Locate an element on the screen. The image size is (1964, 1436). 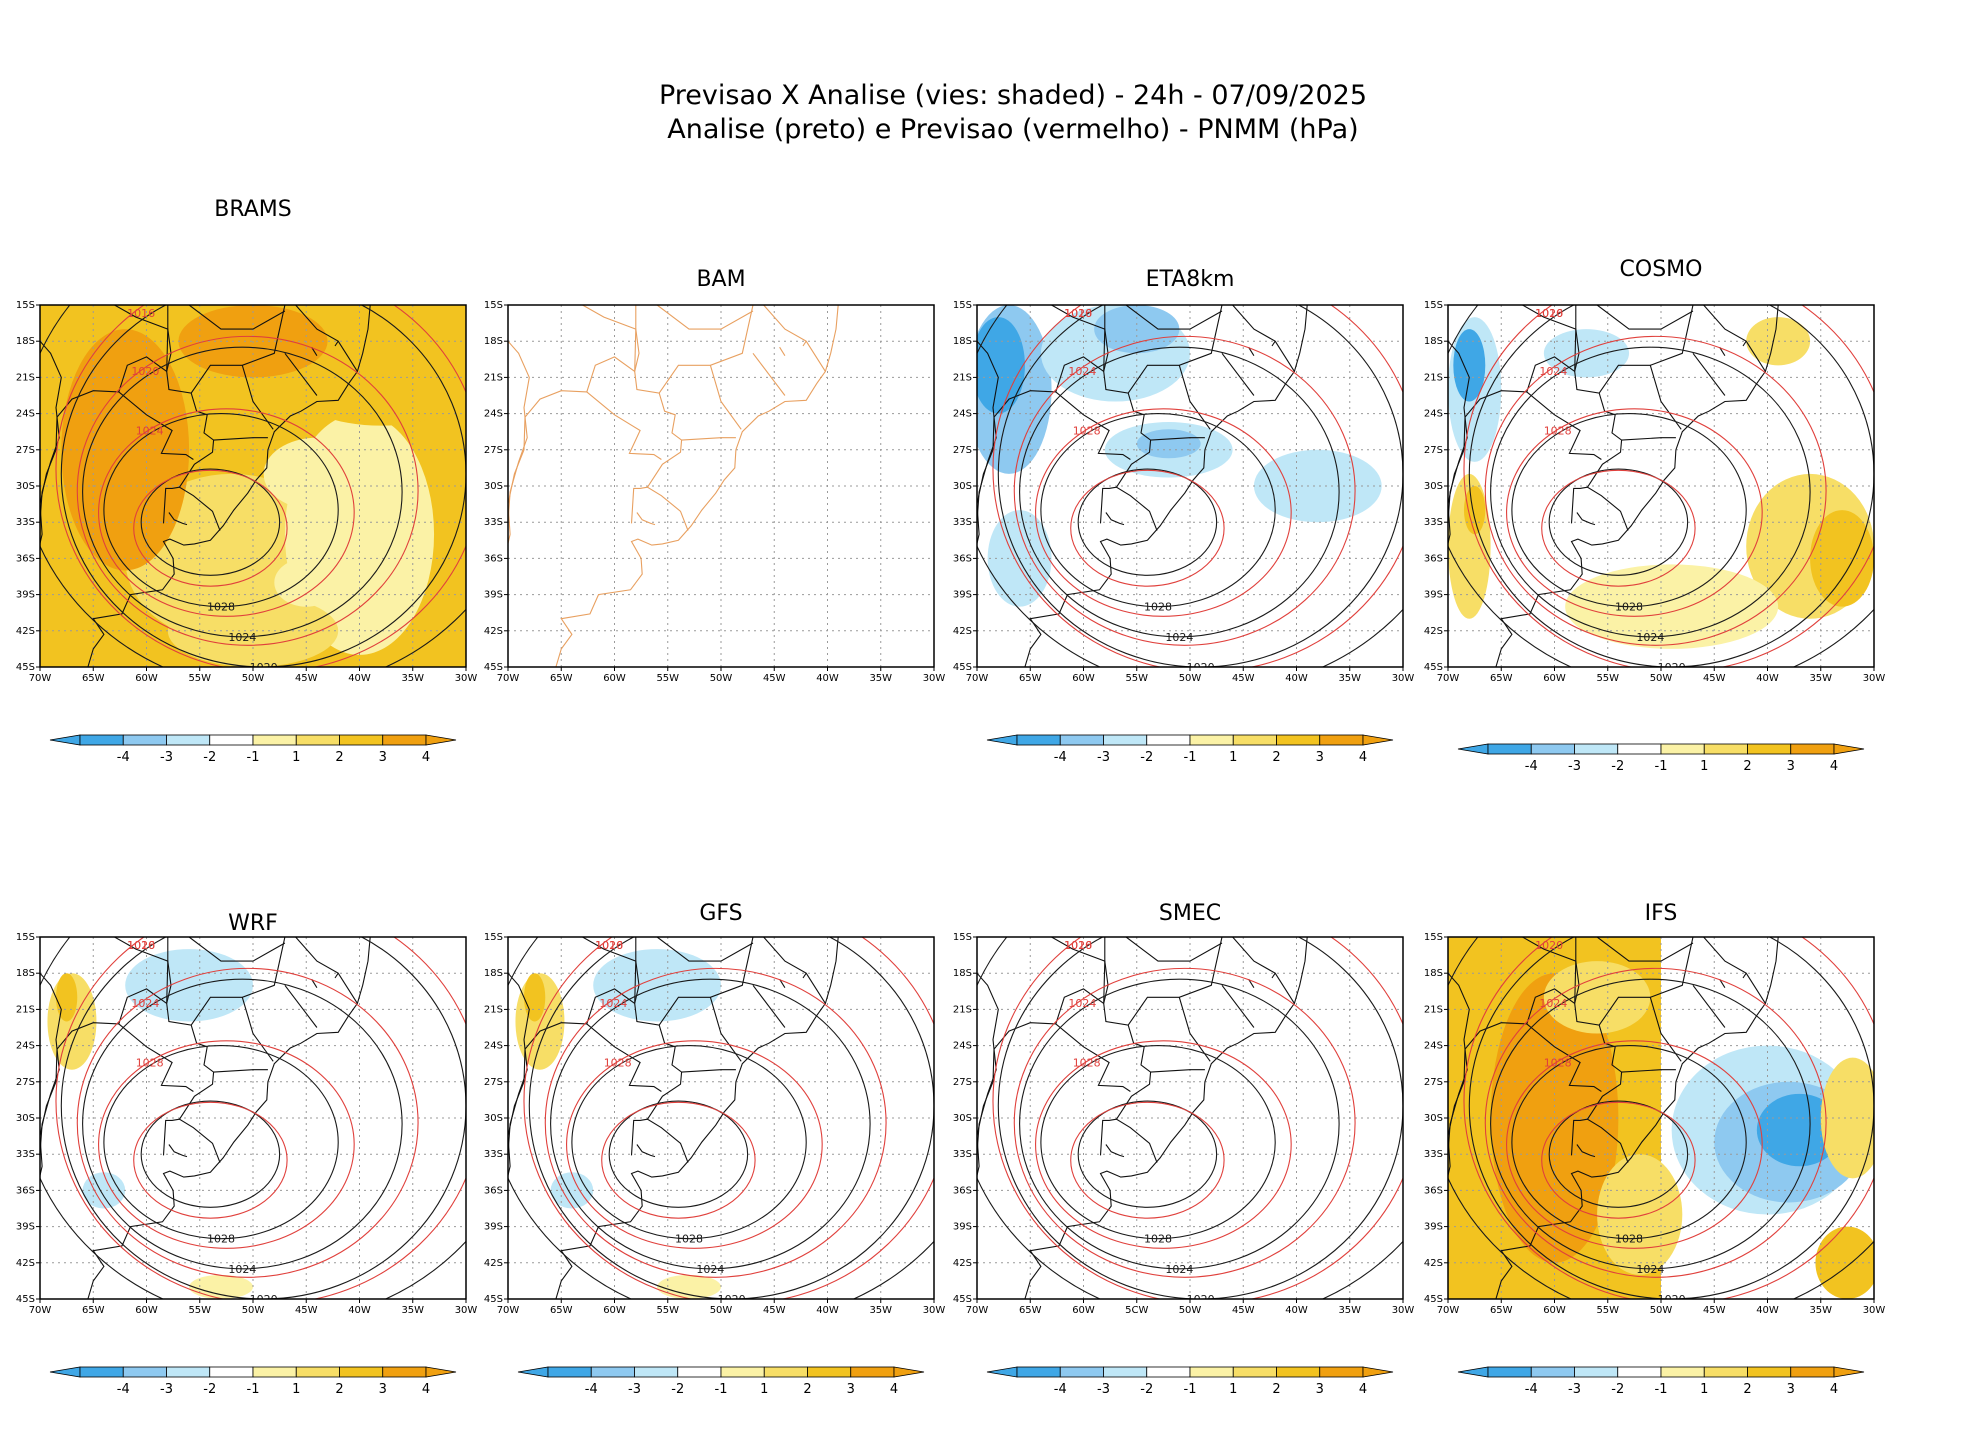
x-tick-label: 40W is located at coordinates (827, 678).